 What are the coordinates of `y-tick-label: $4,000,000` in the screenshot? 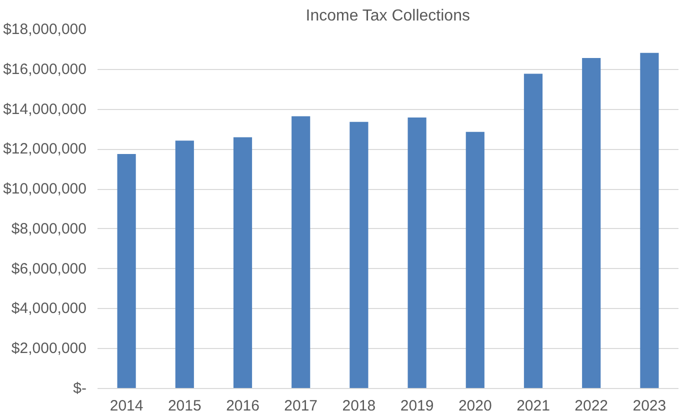 It's located at (49, 309).